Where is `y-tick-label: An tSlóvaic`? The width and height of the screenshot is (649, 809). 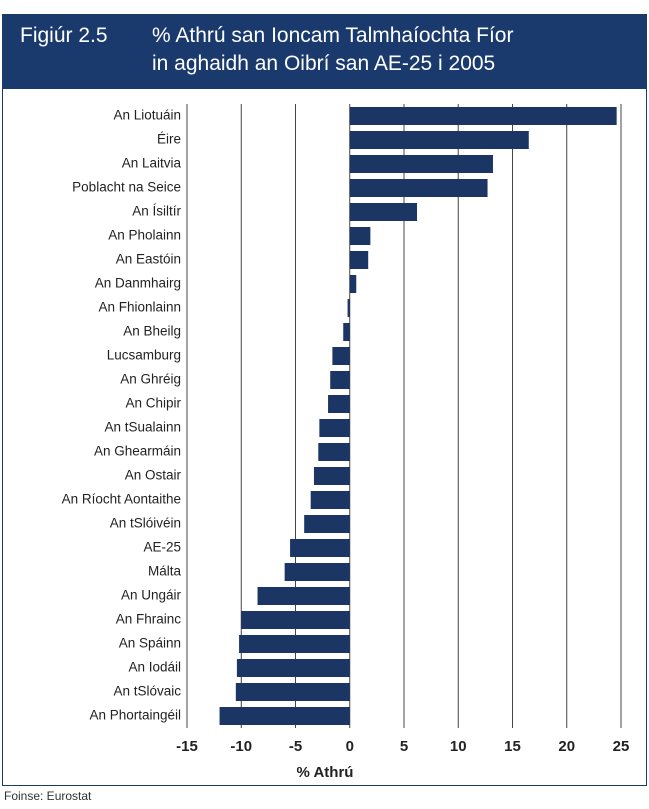
y-tick-label: An tSlóvaic is located at coordinates (147, 691).